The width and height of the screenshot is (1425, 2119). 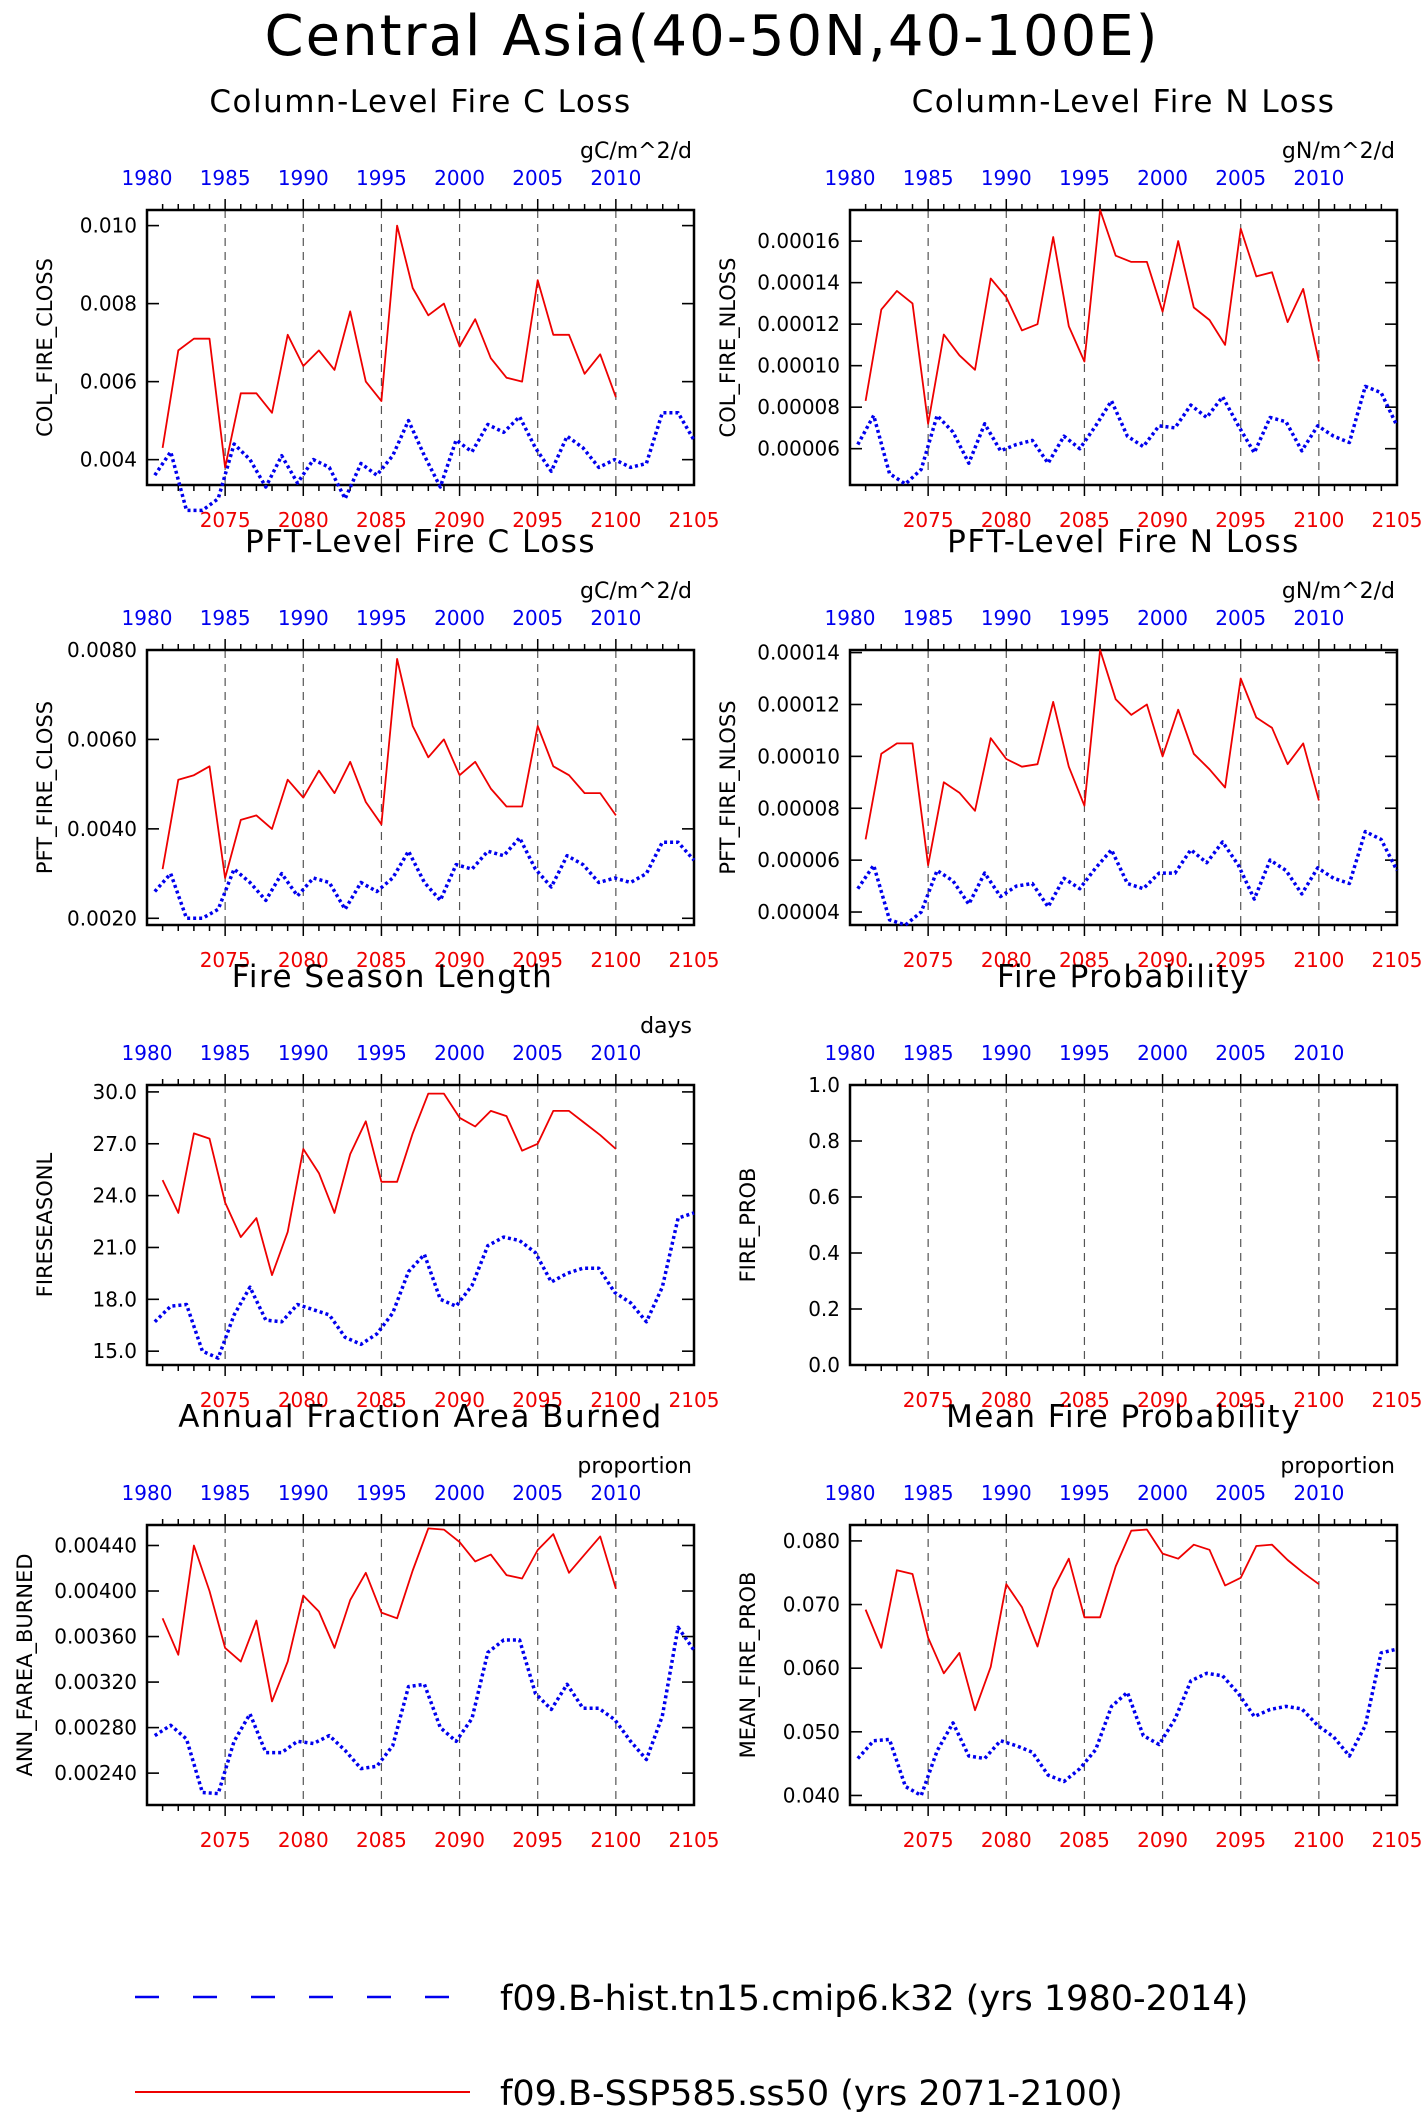 I want to click on y-tick-label: 0.050, so click(x=811, y=1732).